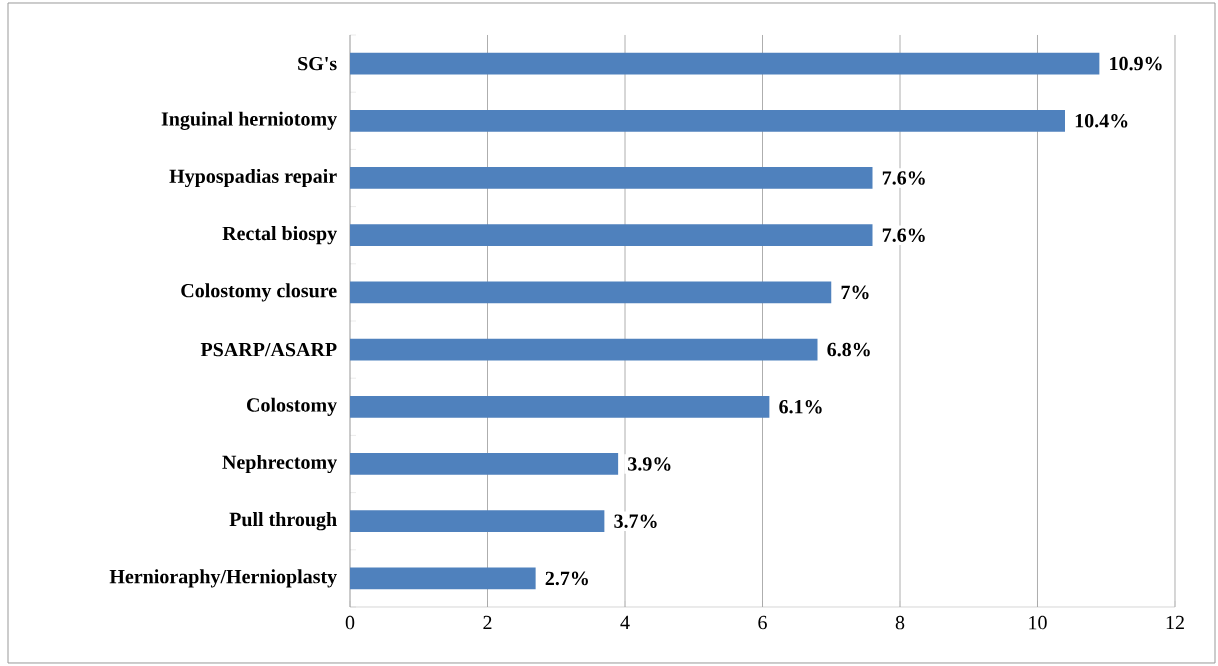 The image size is (1218, 666). What do you see at coordinates (900, 622) in the screenshot?
I see `x-tick-label: 8` at bounding box center [900, 622].